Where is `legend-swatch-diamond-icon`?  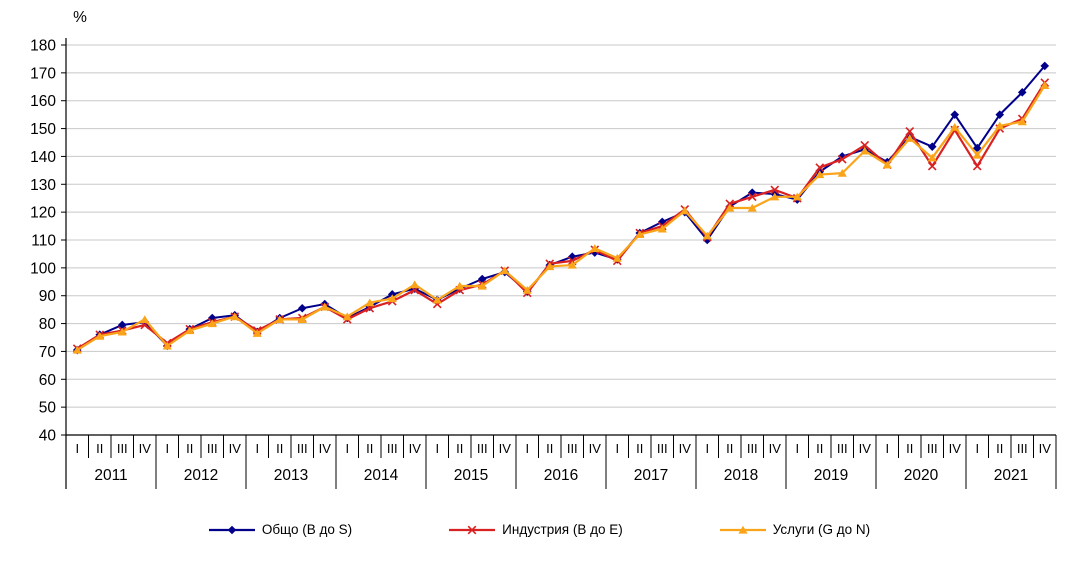
legend-swatch-diamond-icon is located at coordinates (231, 529).